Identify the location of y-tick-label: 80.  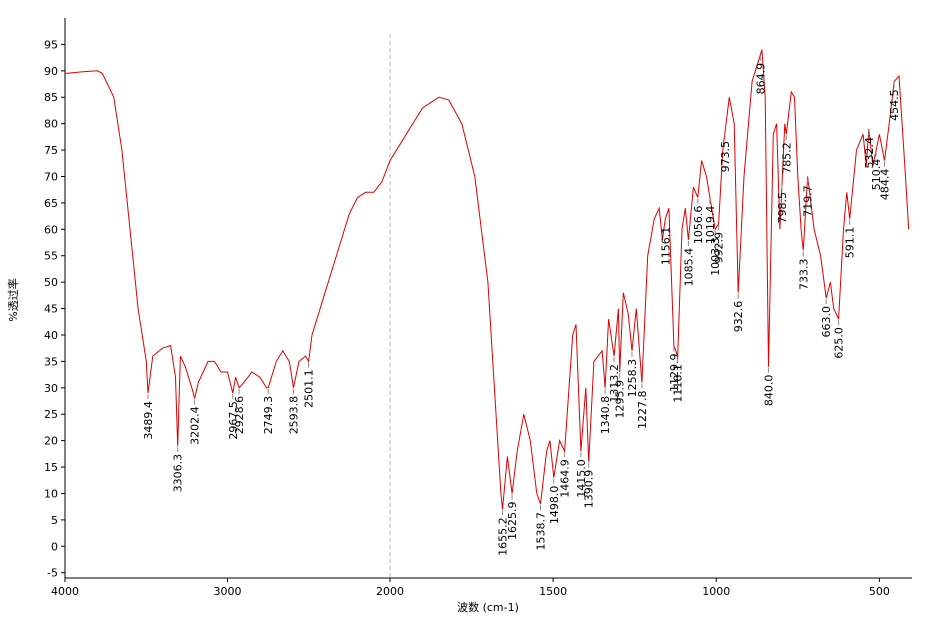
(51, 124).